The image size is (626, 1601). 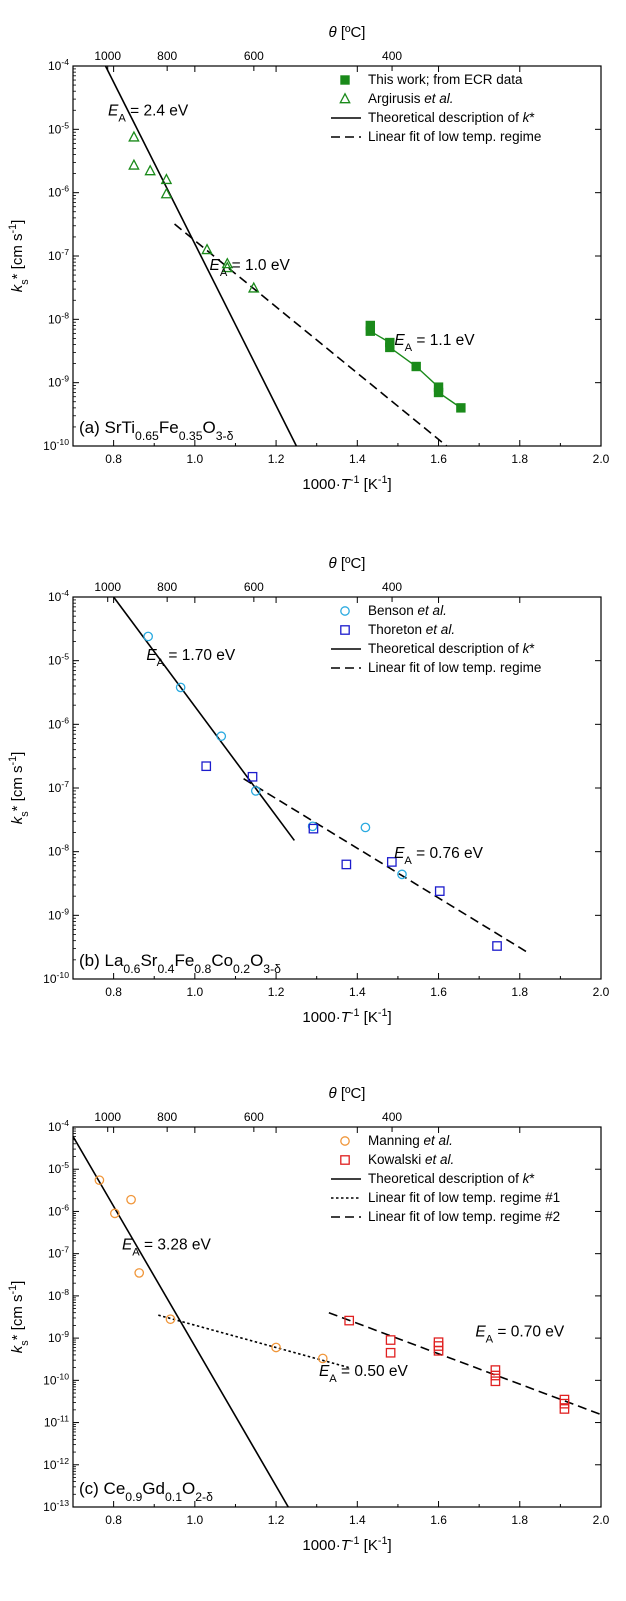 What do you see at coordinates (65, 720) in the screenshot?
I see `y-tick-exp: -6` at bounding box center [65, 720].